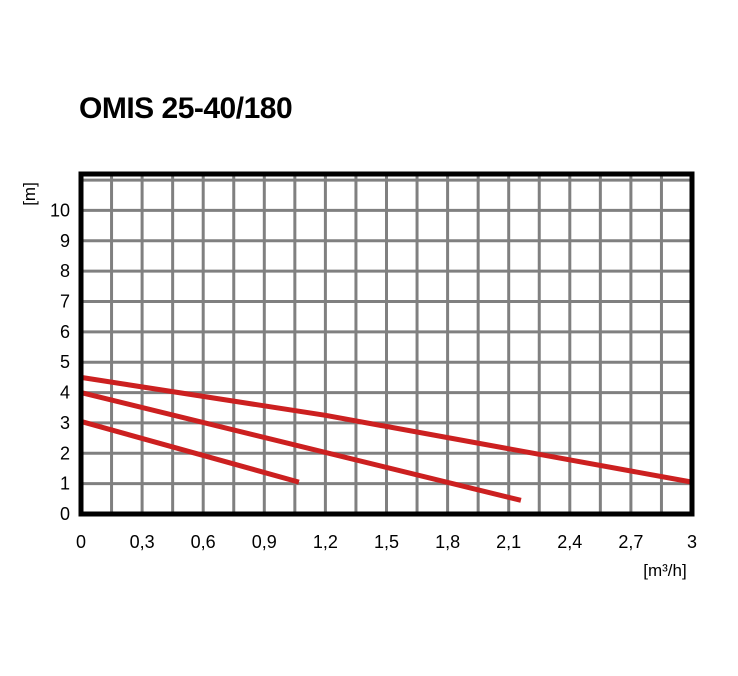 This screenshot has width=738, height=676. Describe the element at coordinates (65, 332) in the screenshot. I see `y-tick-label: 6` at that location.